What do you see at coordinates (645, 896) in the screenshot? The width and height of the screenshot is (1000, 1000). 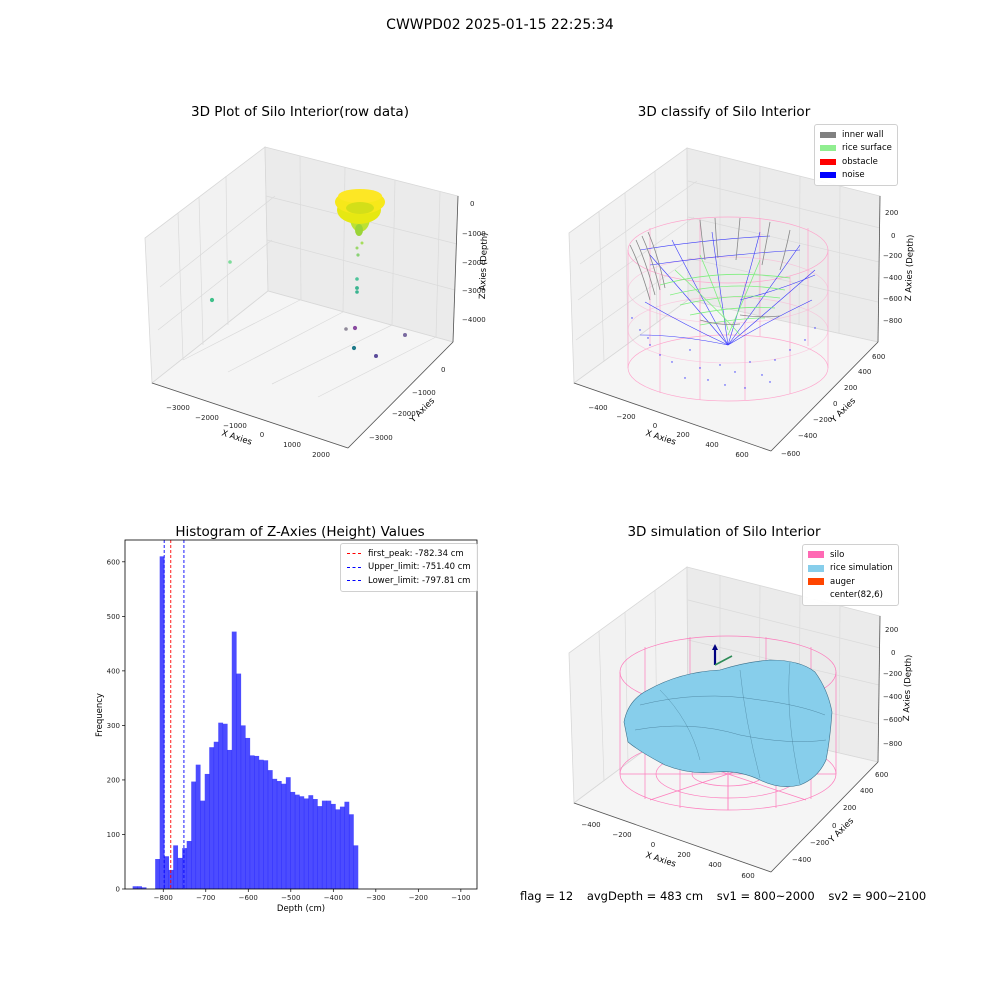 I see `avg-depth-value: avgDepth = 483 cm` at bounding box center [645, 896].